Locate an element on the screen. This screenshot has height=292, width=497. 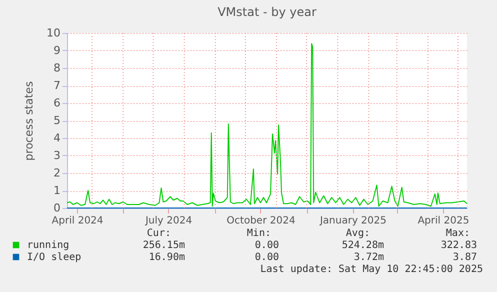
x-tick-label: October 2024 is located at coordinates (261, 221).